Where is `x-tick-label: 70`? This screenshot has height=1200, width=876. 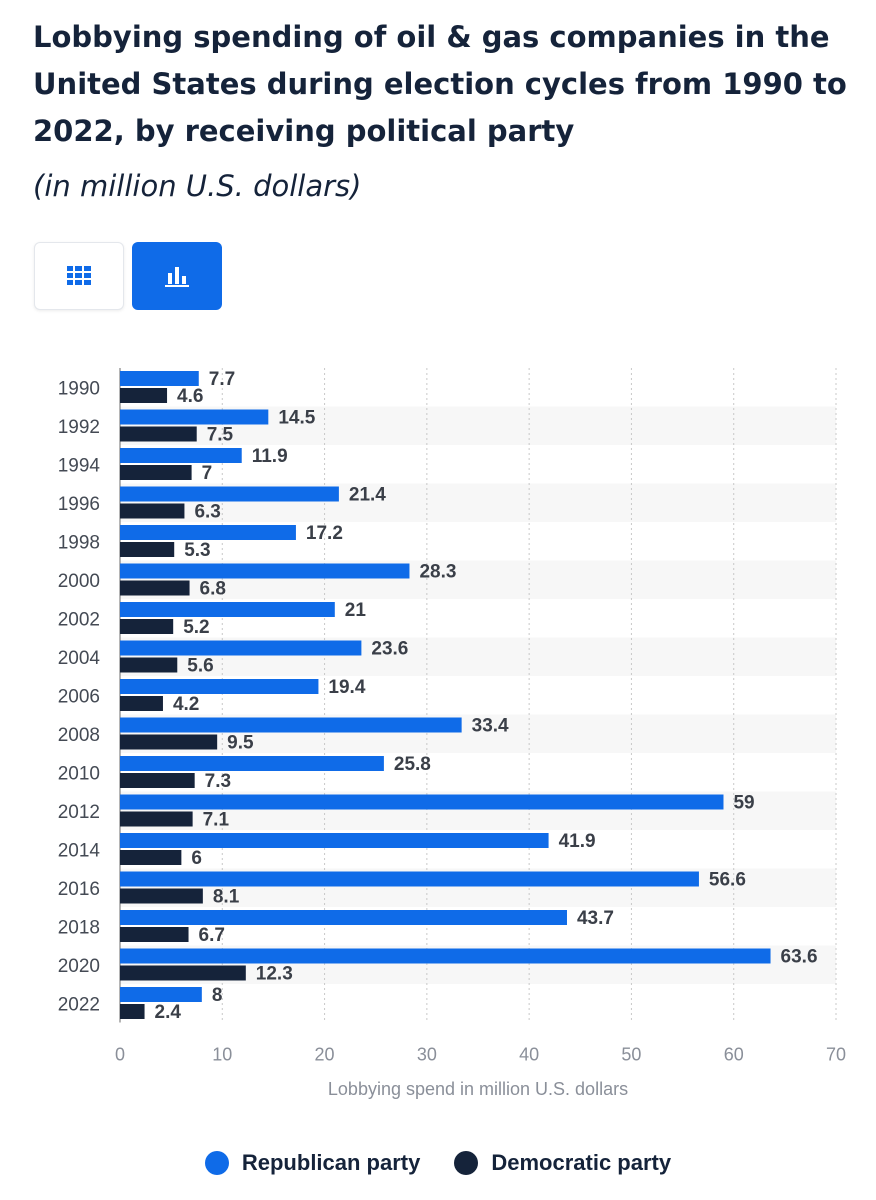
x-tick-label: 70 is located at coordinates (836, 1055).